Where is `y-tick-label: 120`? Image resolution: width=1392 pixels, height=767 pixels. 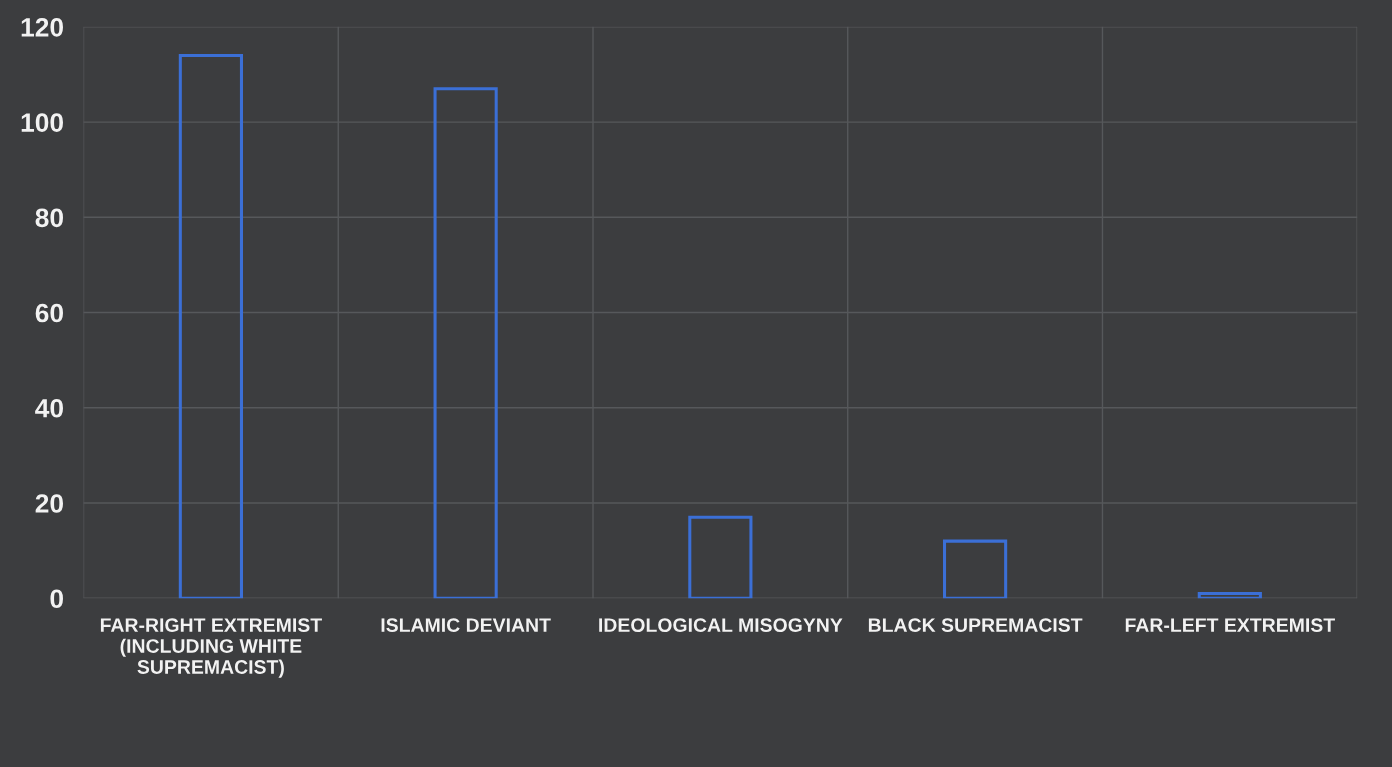
y-tick-label: 120 is located at coordinates (42, 27).